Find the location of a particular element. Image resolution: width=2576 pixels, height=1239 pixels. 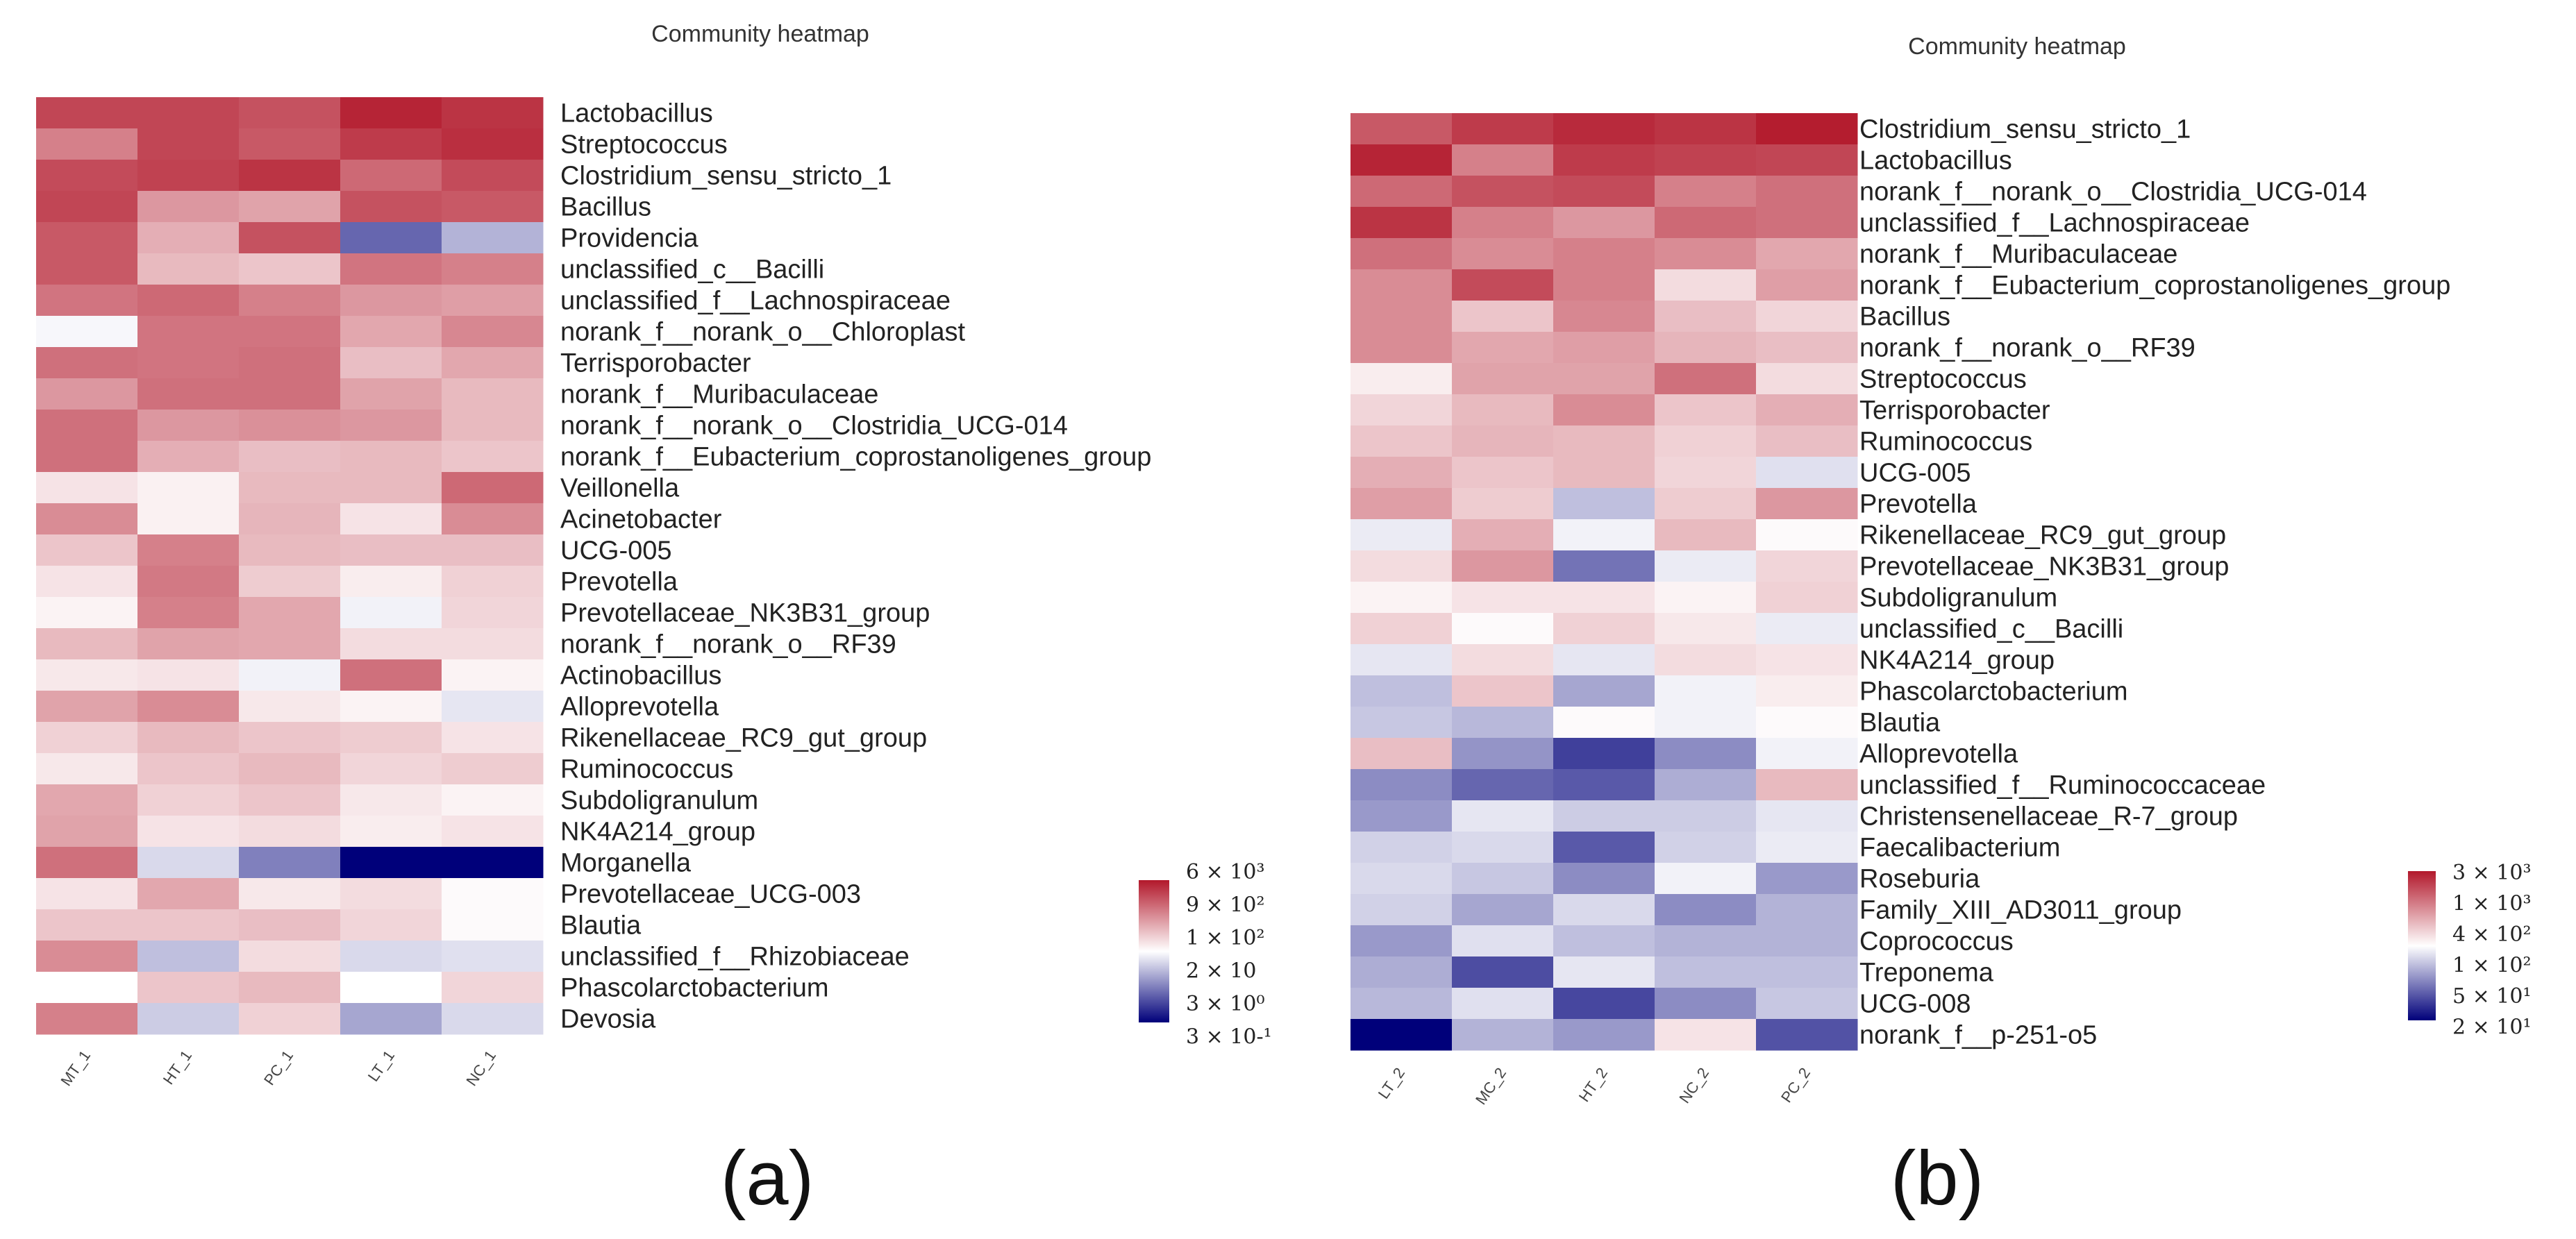

panel-a-row-label: Subdoligranulum is located at coordinates (659, 801).